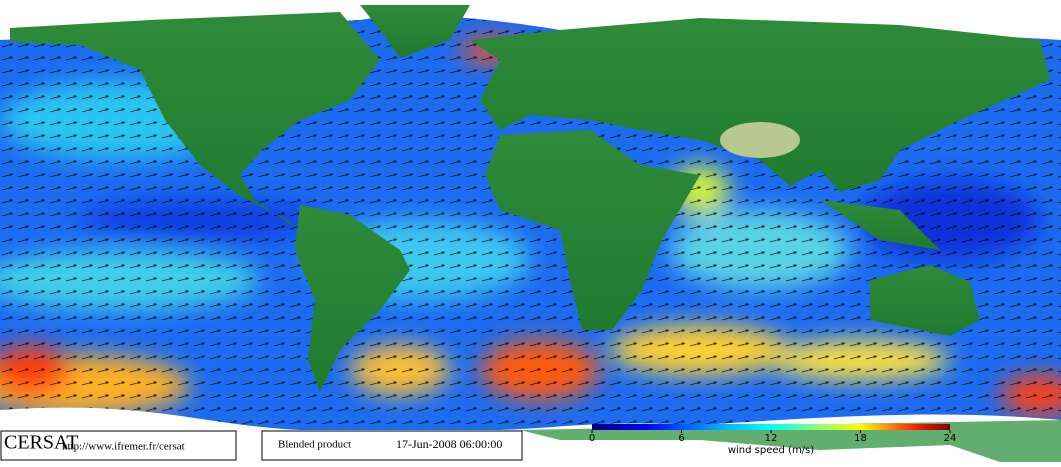 This screenshot has height=467, width=1061. What do you see at coordinates (449, 444) in the screenshot?
I see `date: 17-Jun-2008 06:00:00` at bounding box center [449, 444].